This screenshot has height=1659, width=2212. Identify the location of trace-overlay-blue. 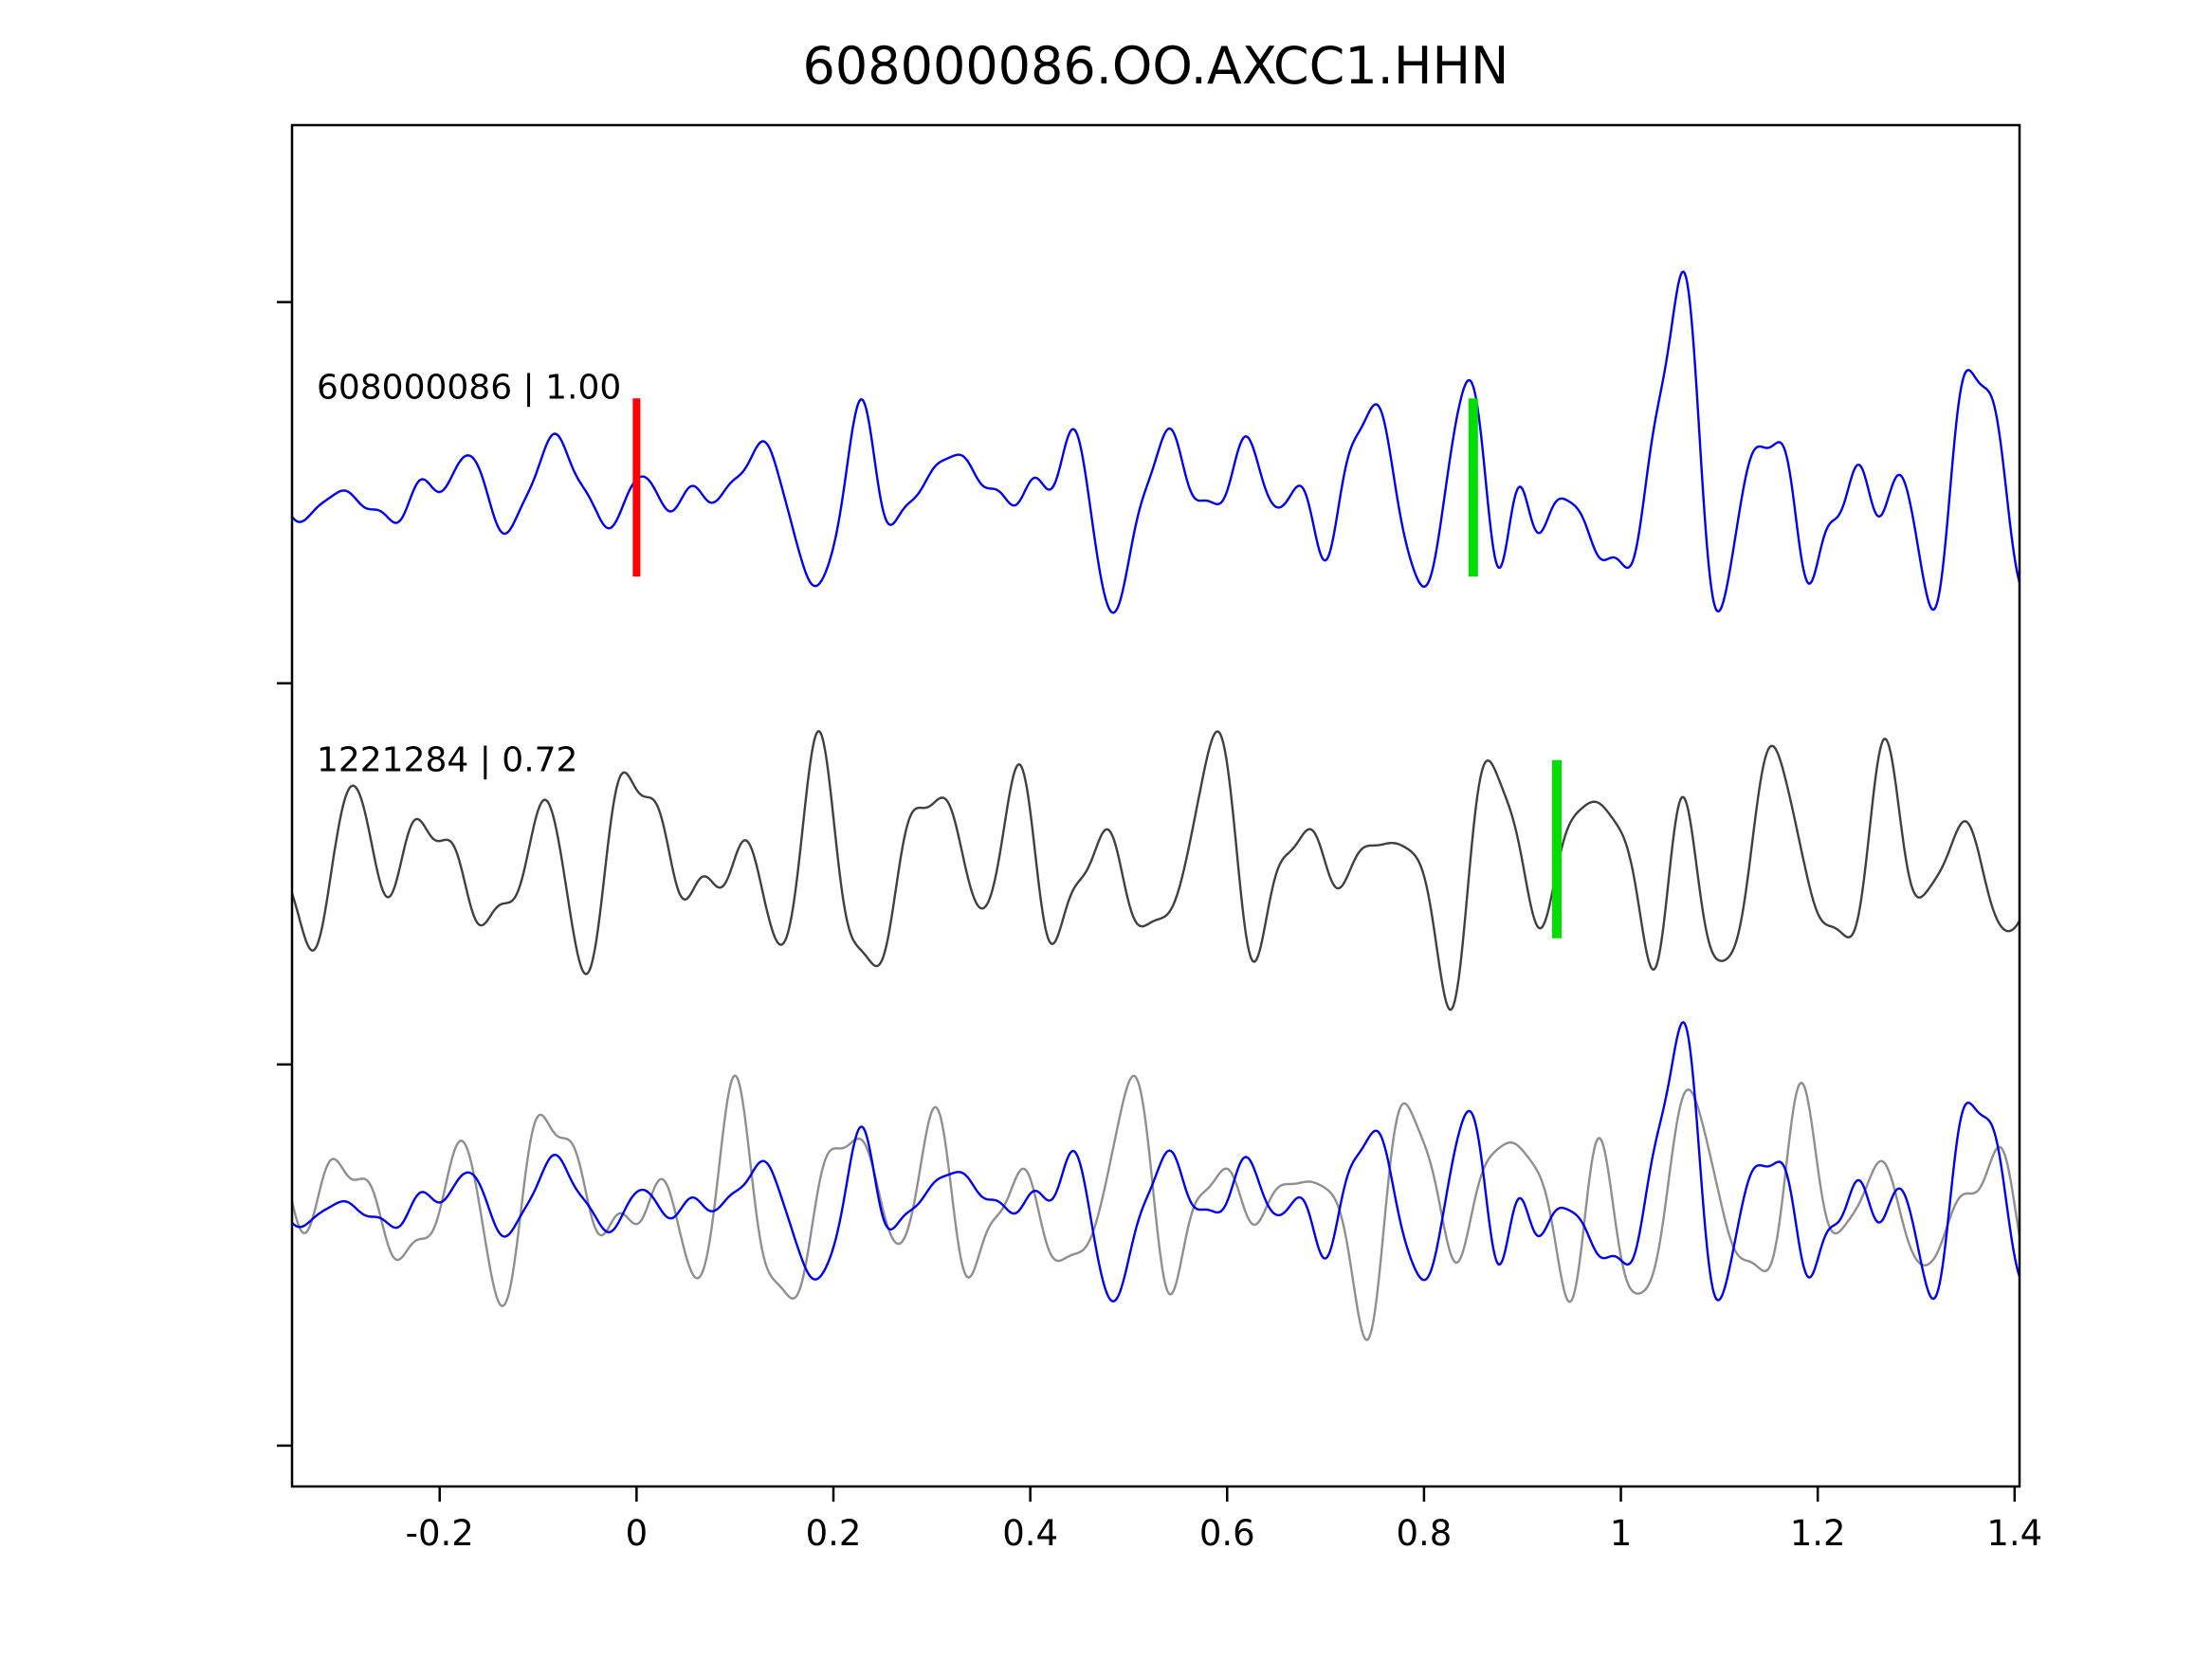
(1156, 1162).